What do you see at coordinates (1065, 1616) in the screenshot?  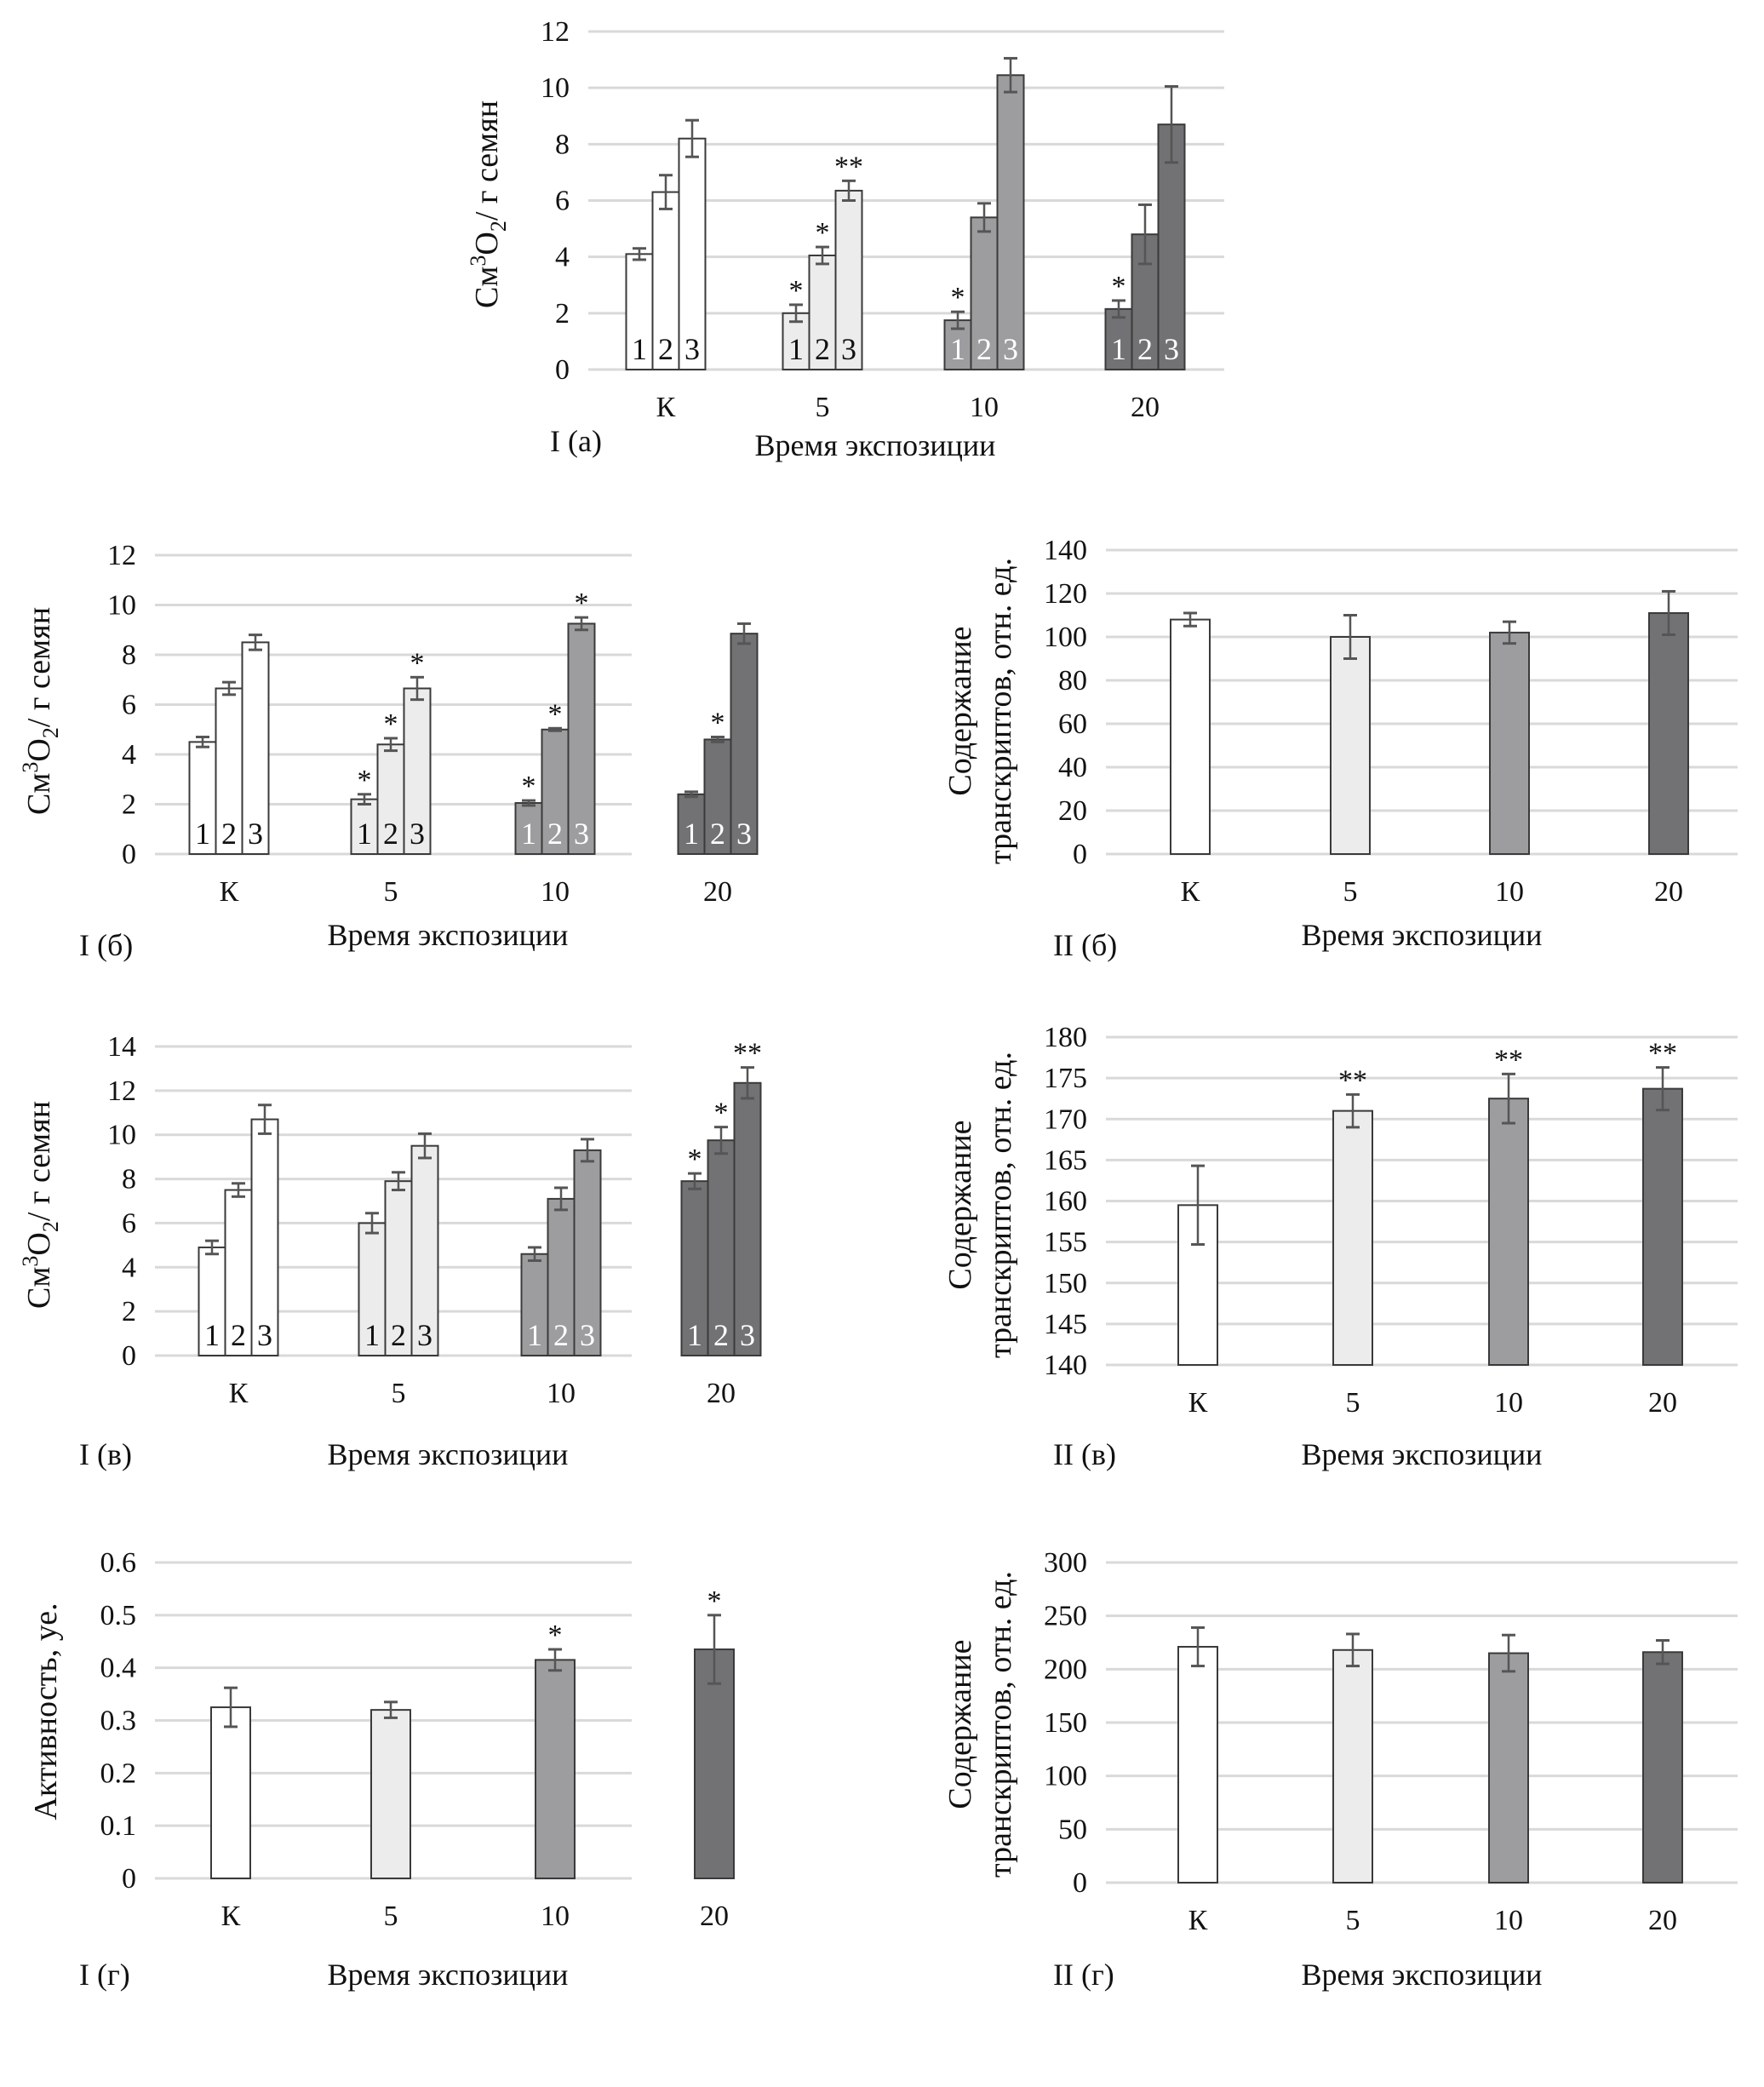 I see `y-tick-label: 250` at bounding box center [1065, 1616].